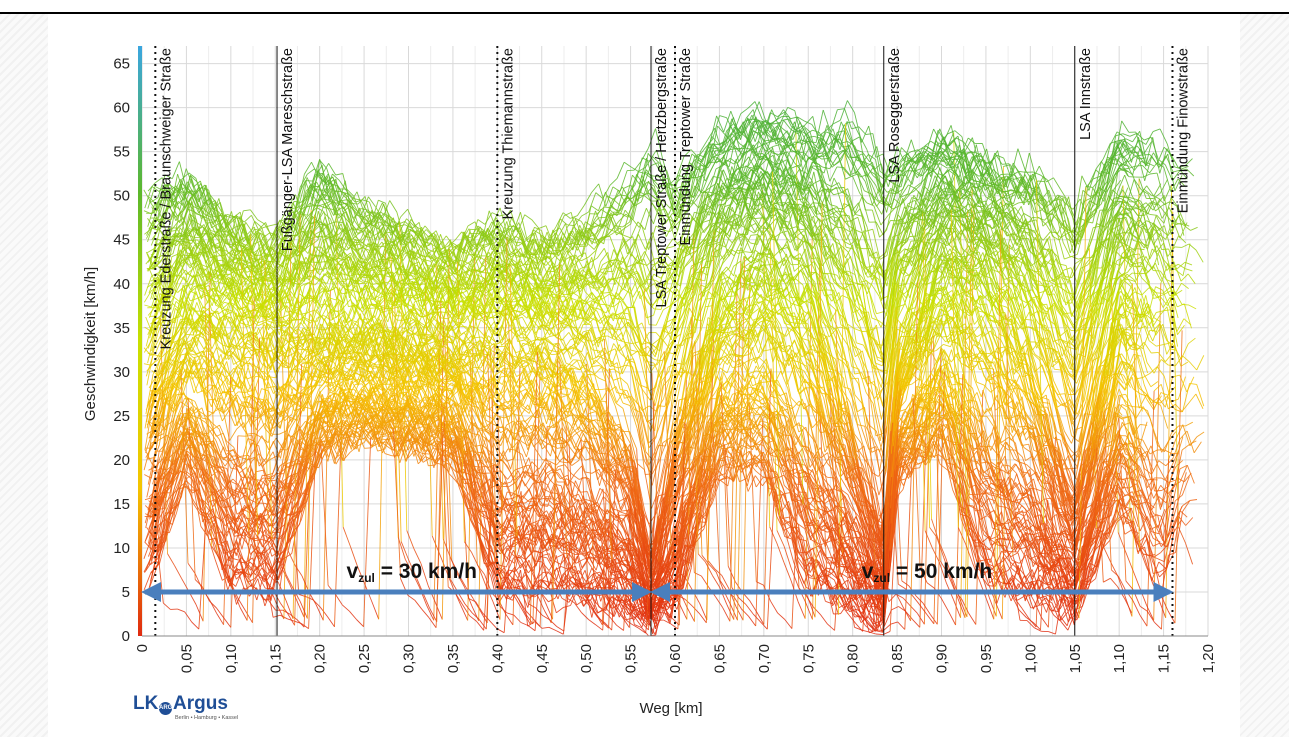 The width and height of the screenshot is (1289, 737). I want to click on colorbar, so click(140, 341).